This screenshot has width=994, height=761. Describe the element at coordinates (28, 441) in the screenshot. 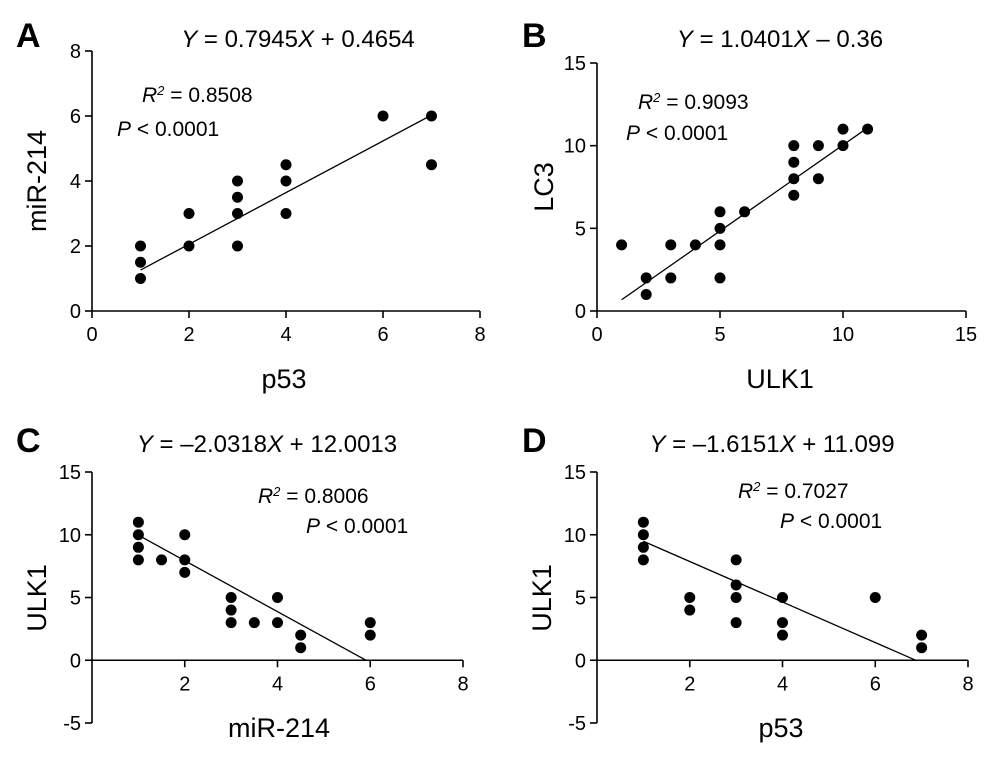

I see `panel-letter: C` at that location.